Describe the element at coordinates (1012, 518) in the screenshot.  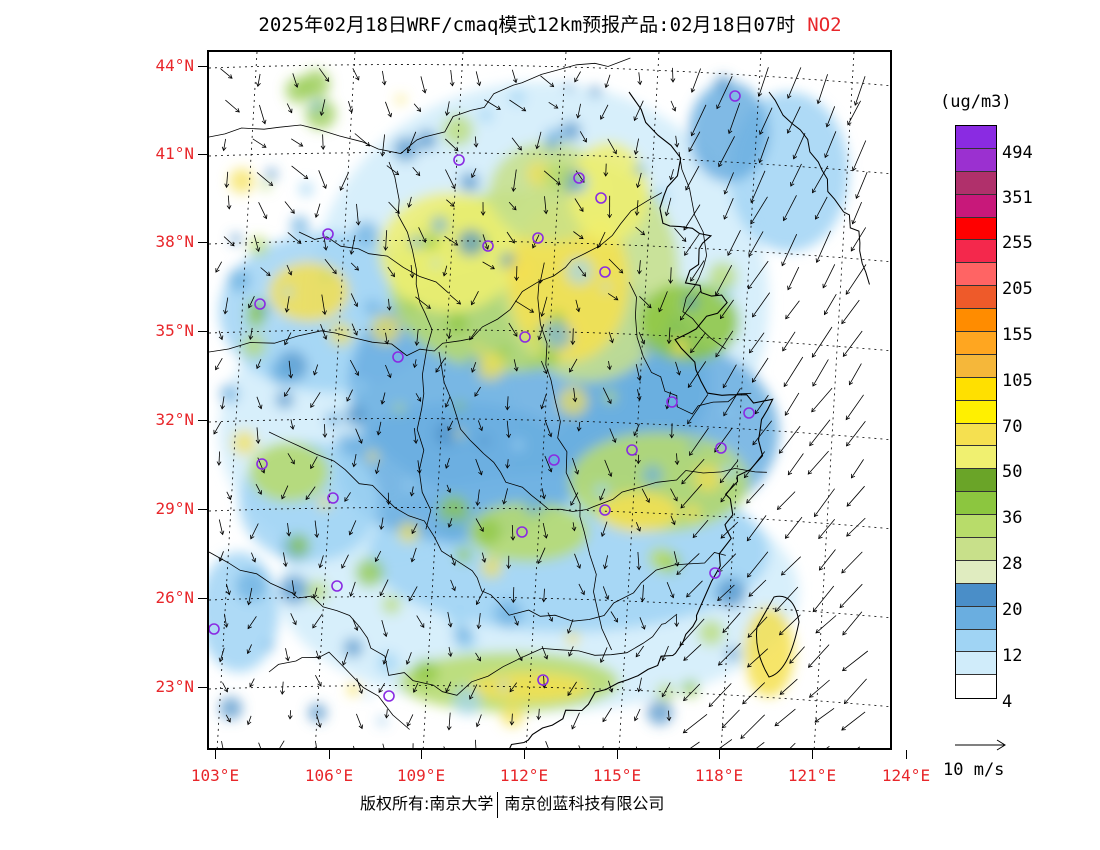
I see `colorbar-label: 36` at that location.